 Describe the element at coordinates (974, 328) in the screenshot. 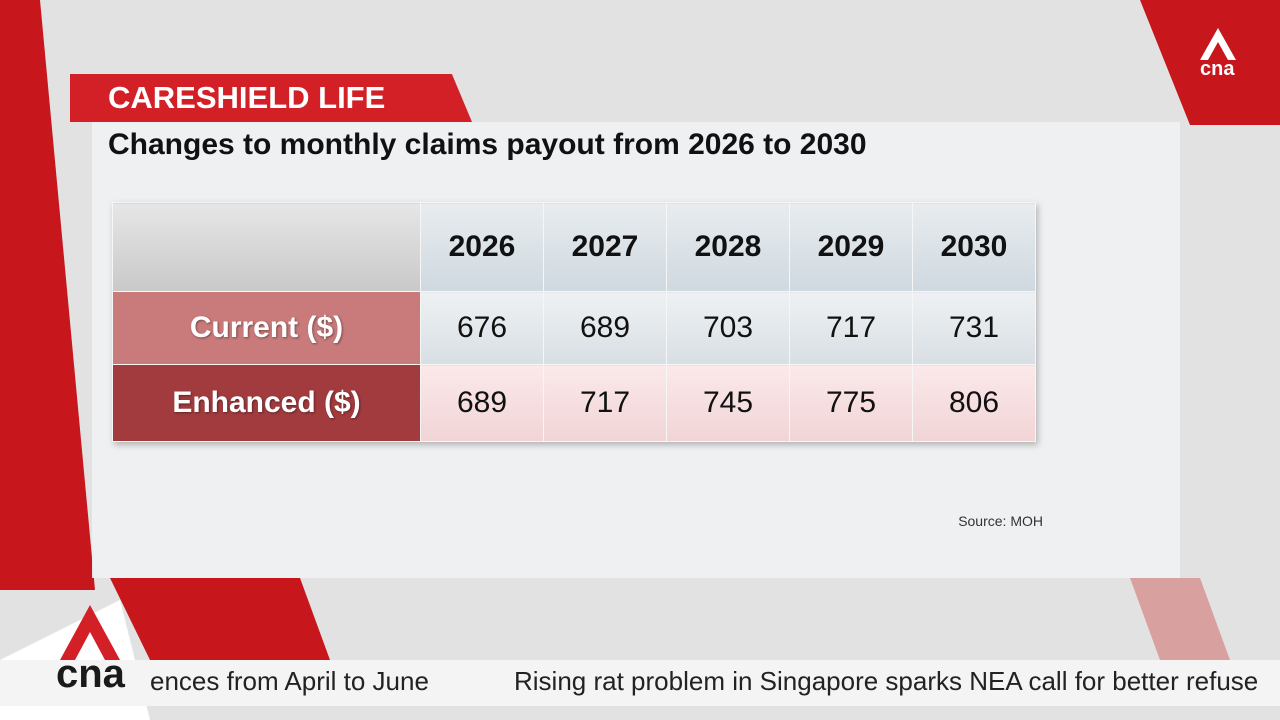

I see `cell: 731` at that location.